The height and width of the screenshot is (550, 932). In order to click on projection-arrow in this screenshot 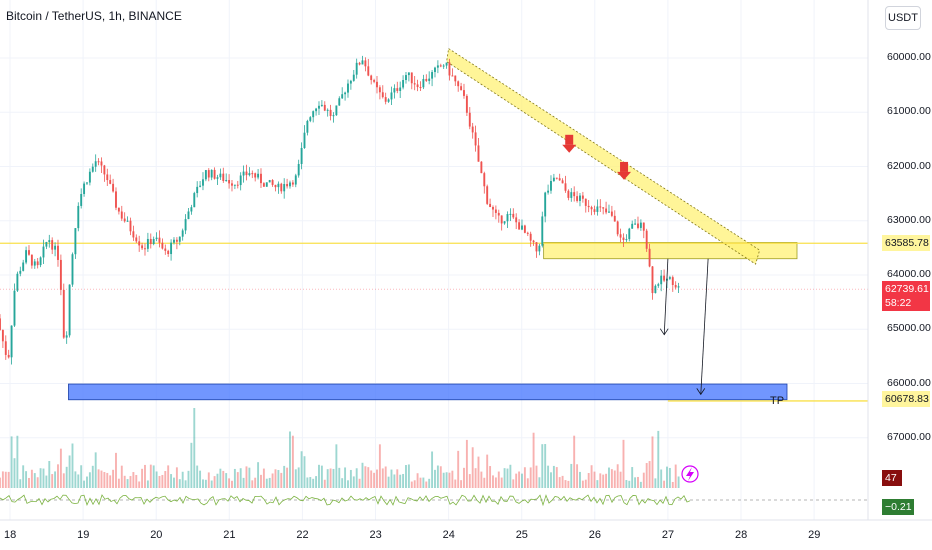, I will do `click(704, 326)`.